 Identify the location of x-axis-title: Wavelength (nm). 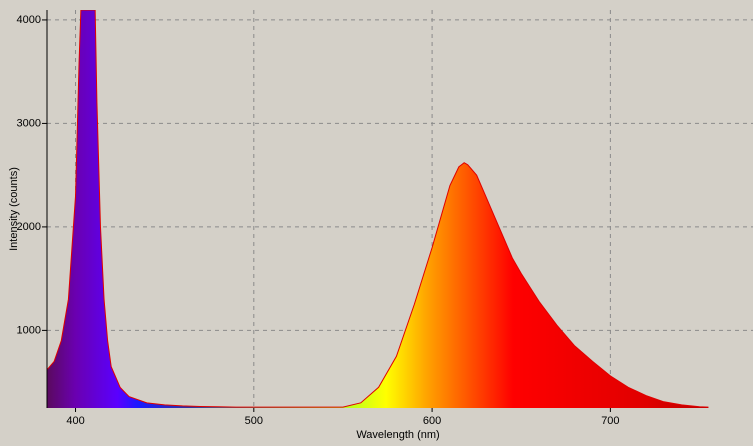
(397, 435).